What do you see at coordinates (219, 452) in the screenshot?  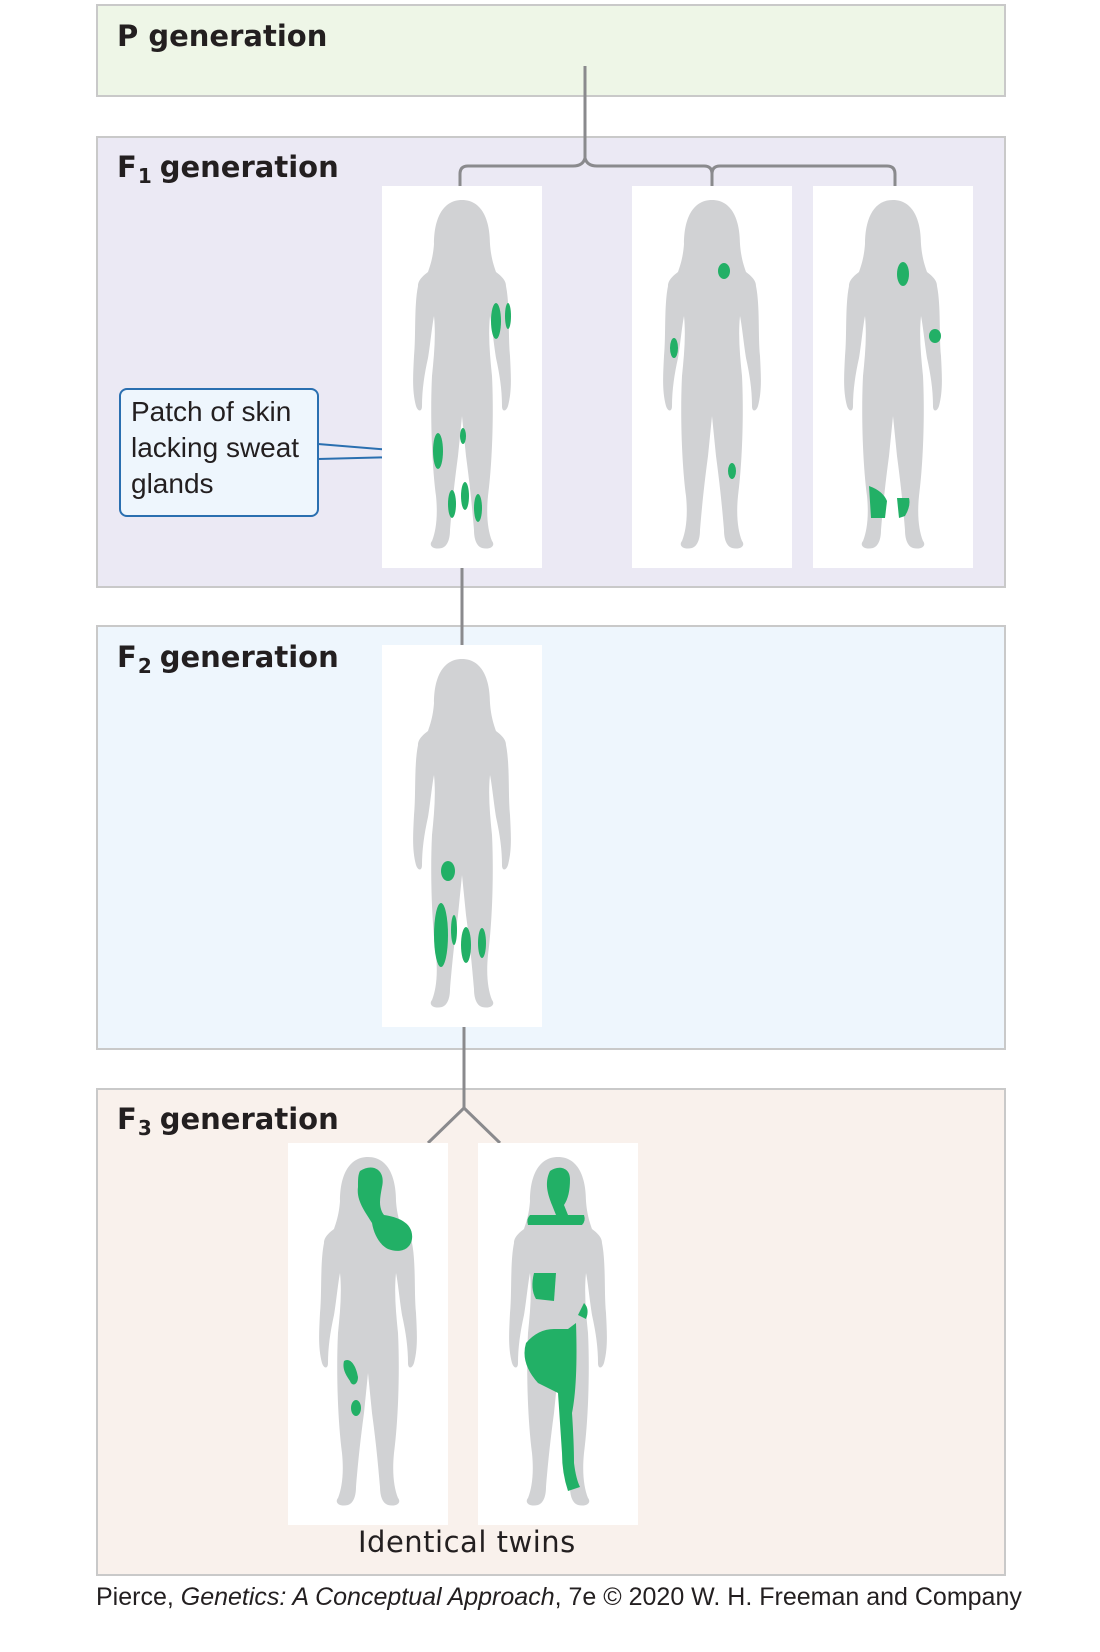 I see `sweat-gland-callout: Patch of skin lacking sweat glands` at bounding box center [219, 452].